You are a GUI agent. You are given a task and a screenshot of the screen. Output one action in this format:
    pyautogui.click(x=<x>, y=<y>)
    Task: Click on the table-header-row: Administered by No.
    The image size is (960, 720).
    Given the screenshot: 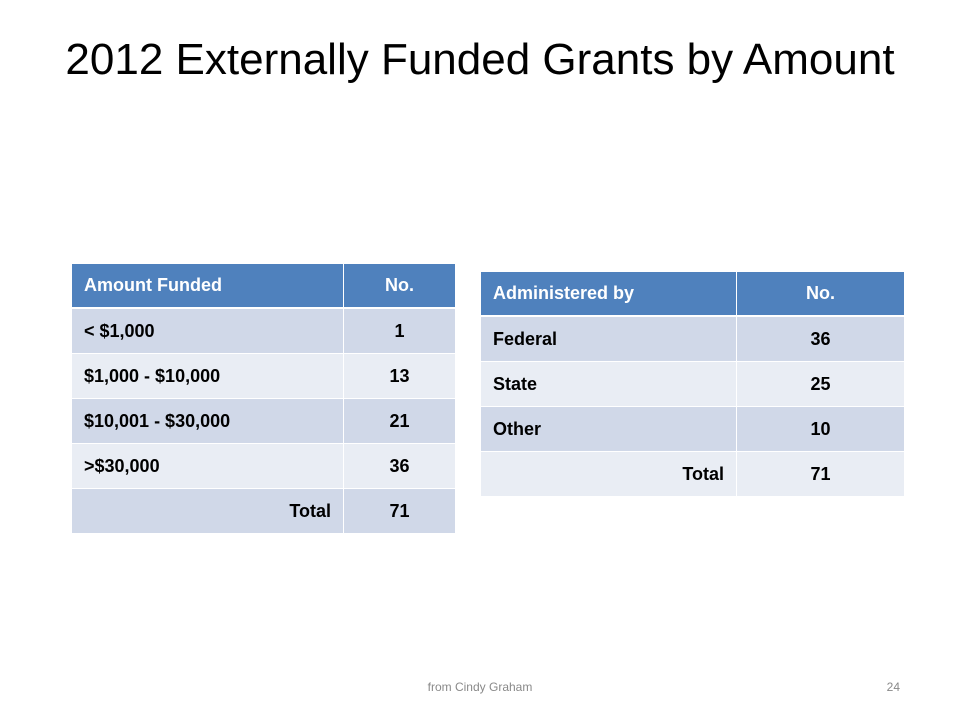 What is the action you would take?
    pyautogui.click(x=692, y=294)
    